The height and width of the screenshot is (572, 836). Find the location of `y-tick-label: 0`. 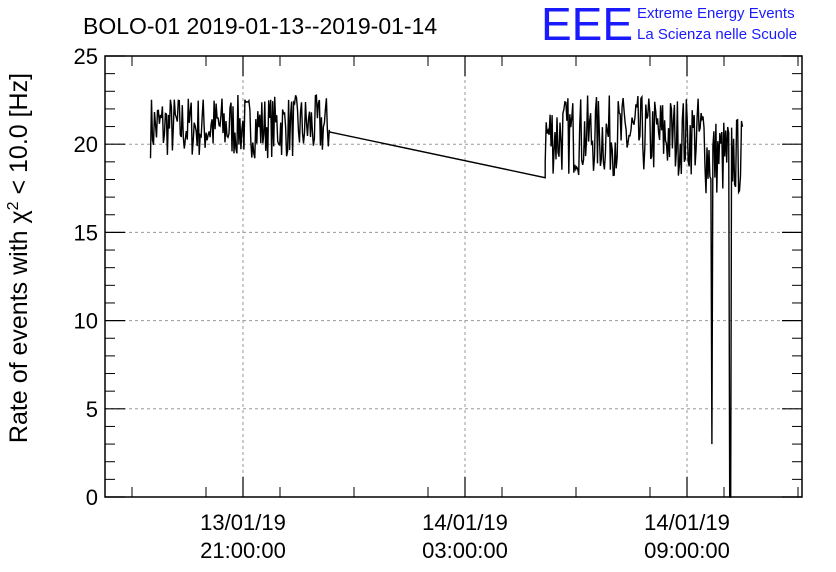

y-tick-label: 0 is located at coordinates (92, 497).